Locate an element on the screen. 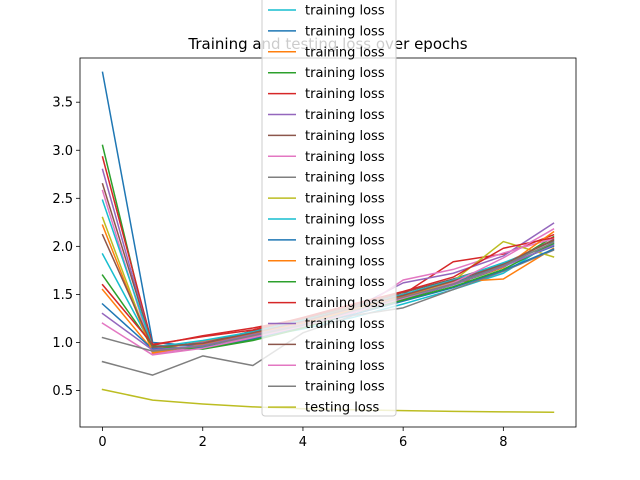 This screenshot has width=640, height=480. y-tick-label-1: 1.0 is located at coordinates (62, 343).